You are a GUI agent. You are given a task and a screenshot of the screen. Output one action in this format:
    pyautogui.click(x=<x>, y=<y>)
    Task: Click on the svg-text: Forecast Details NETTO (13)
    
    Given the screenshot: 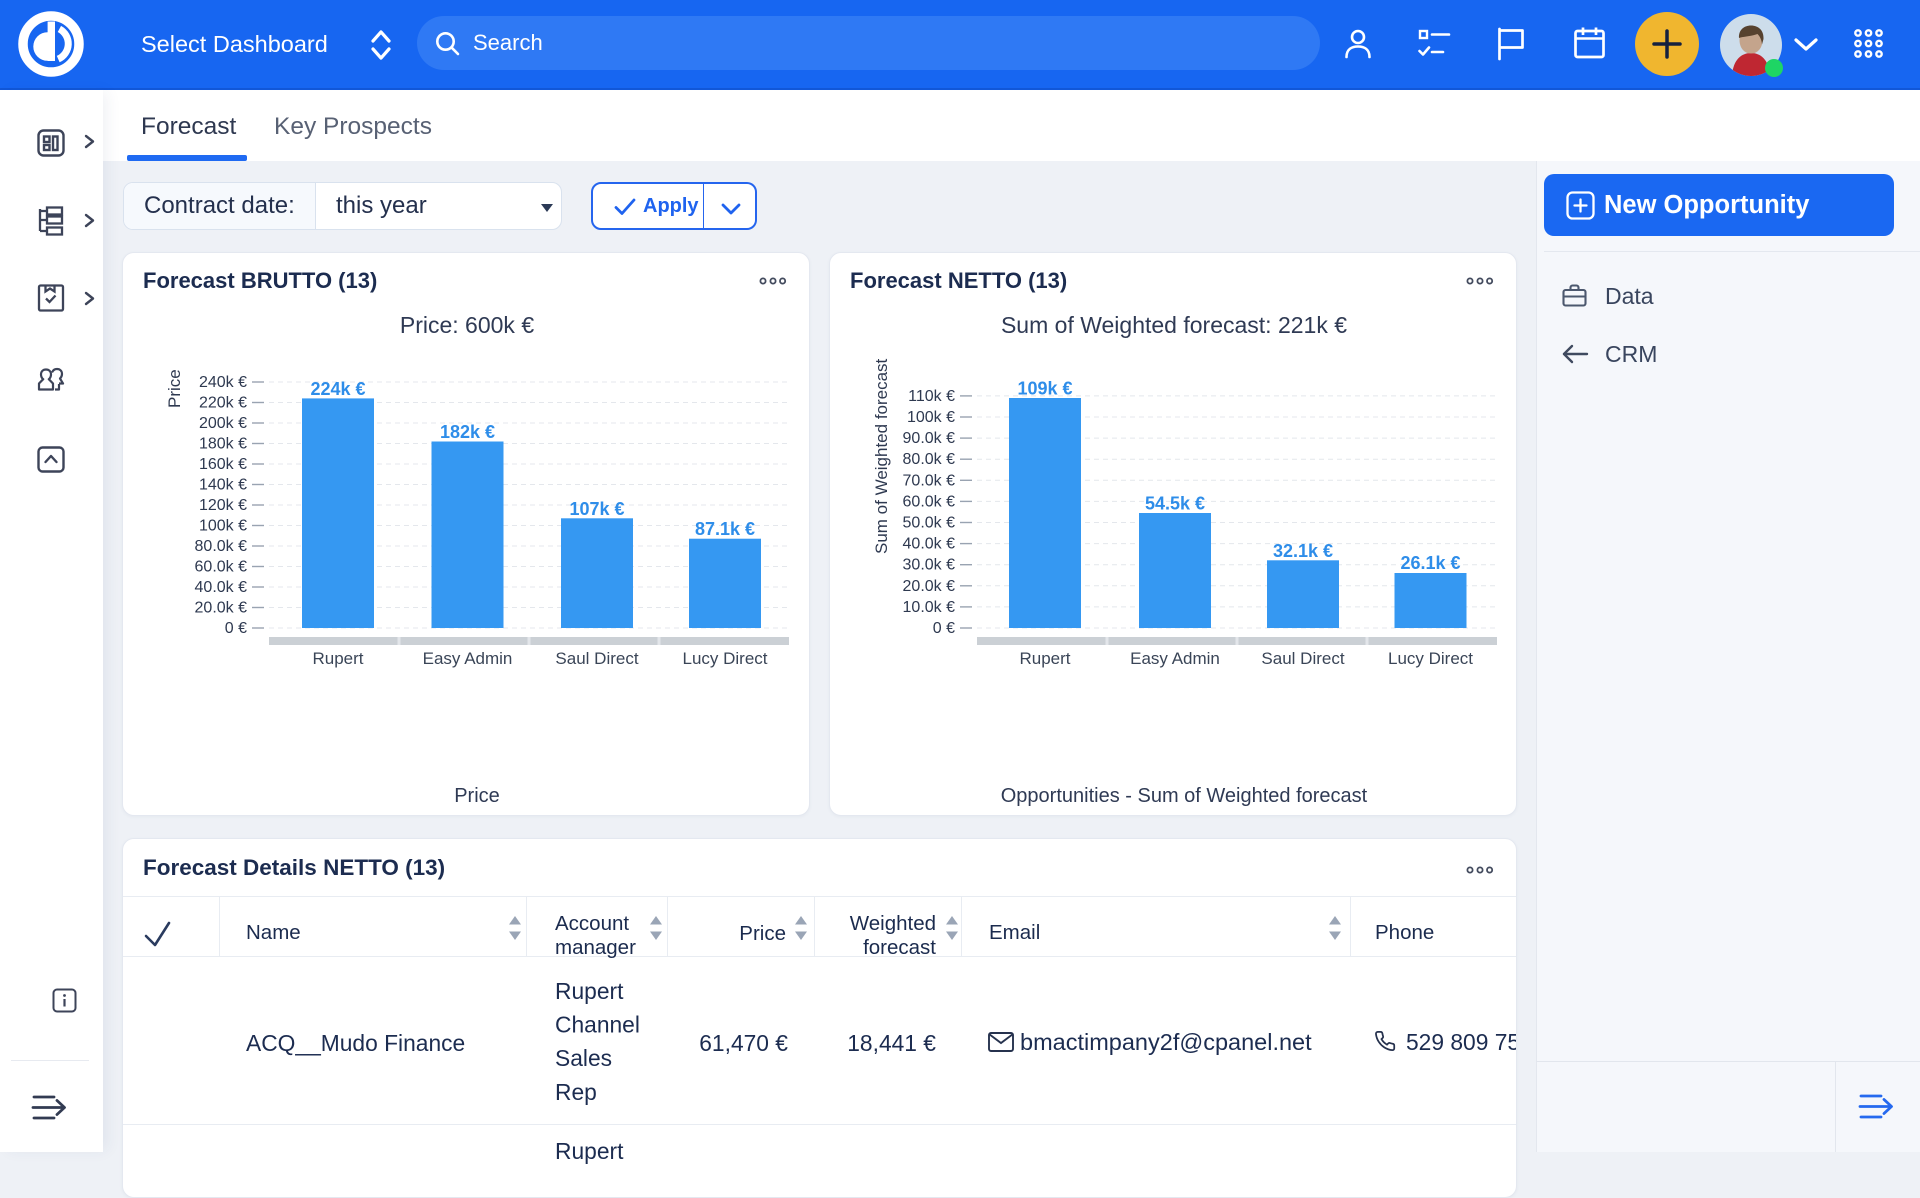 What is the action you would take?
    pyautogui.click(x=294, y=867)
    